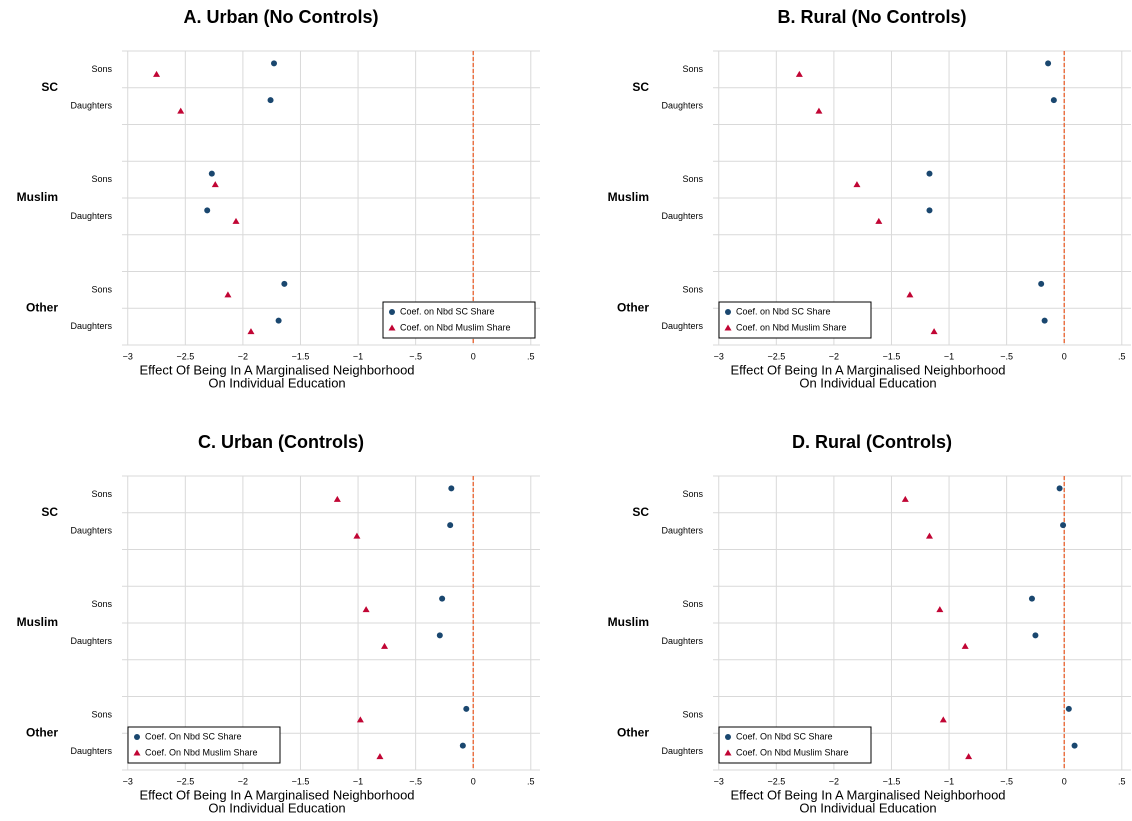  Describe the element at coordinates (791, 327) in the screenshot. I see `legend-label: Coef. on Nbd Muslim Share` at that location.